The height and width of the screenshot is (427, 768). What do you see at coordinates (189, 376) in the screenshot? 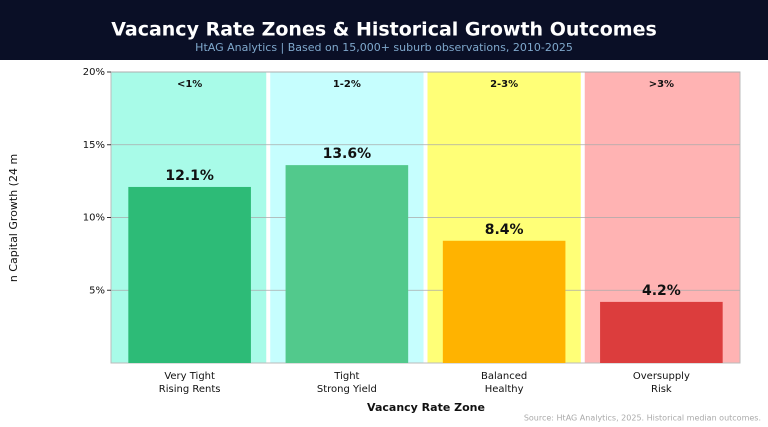
I see `x-tick-label: Very Tight` at bounding box center [189, 376].